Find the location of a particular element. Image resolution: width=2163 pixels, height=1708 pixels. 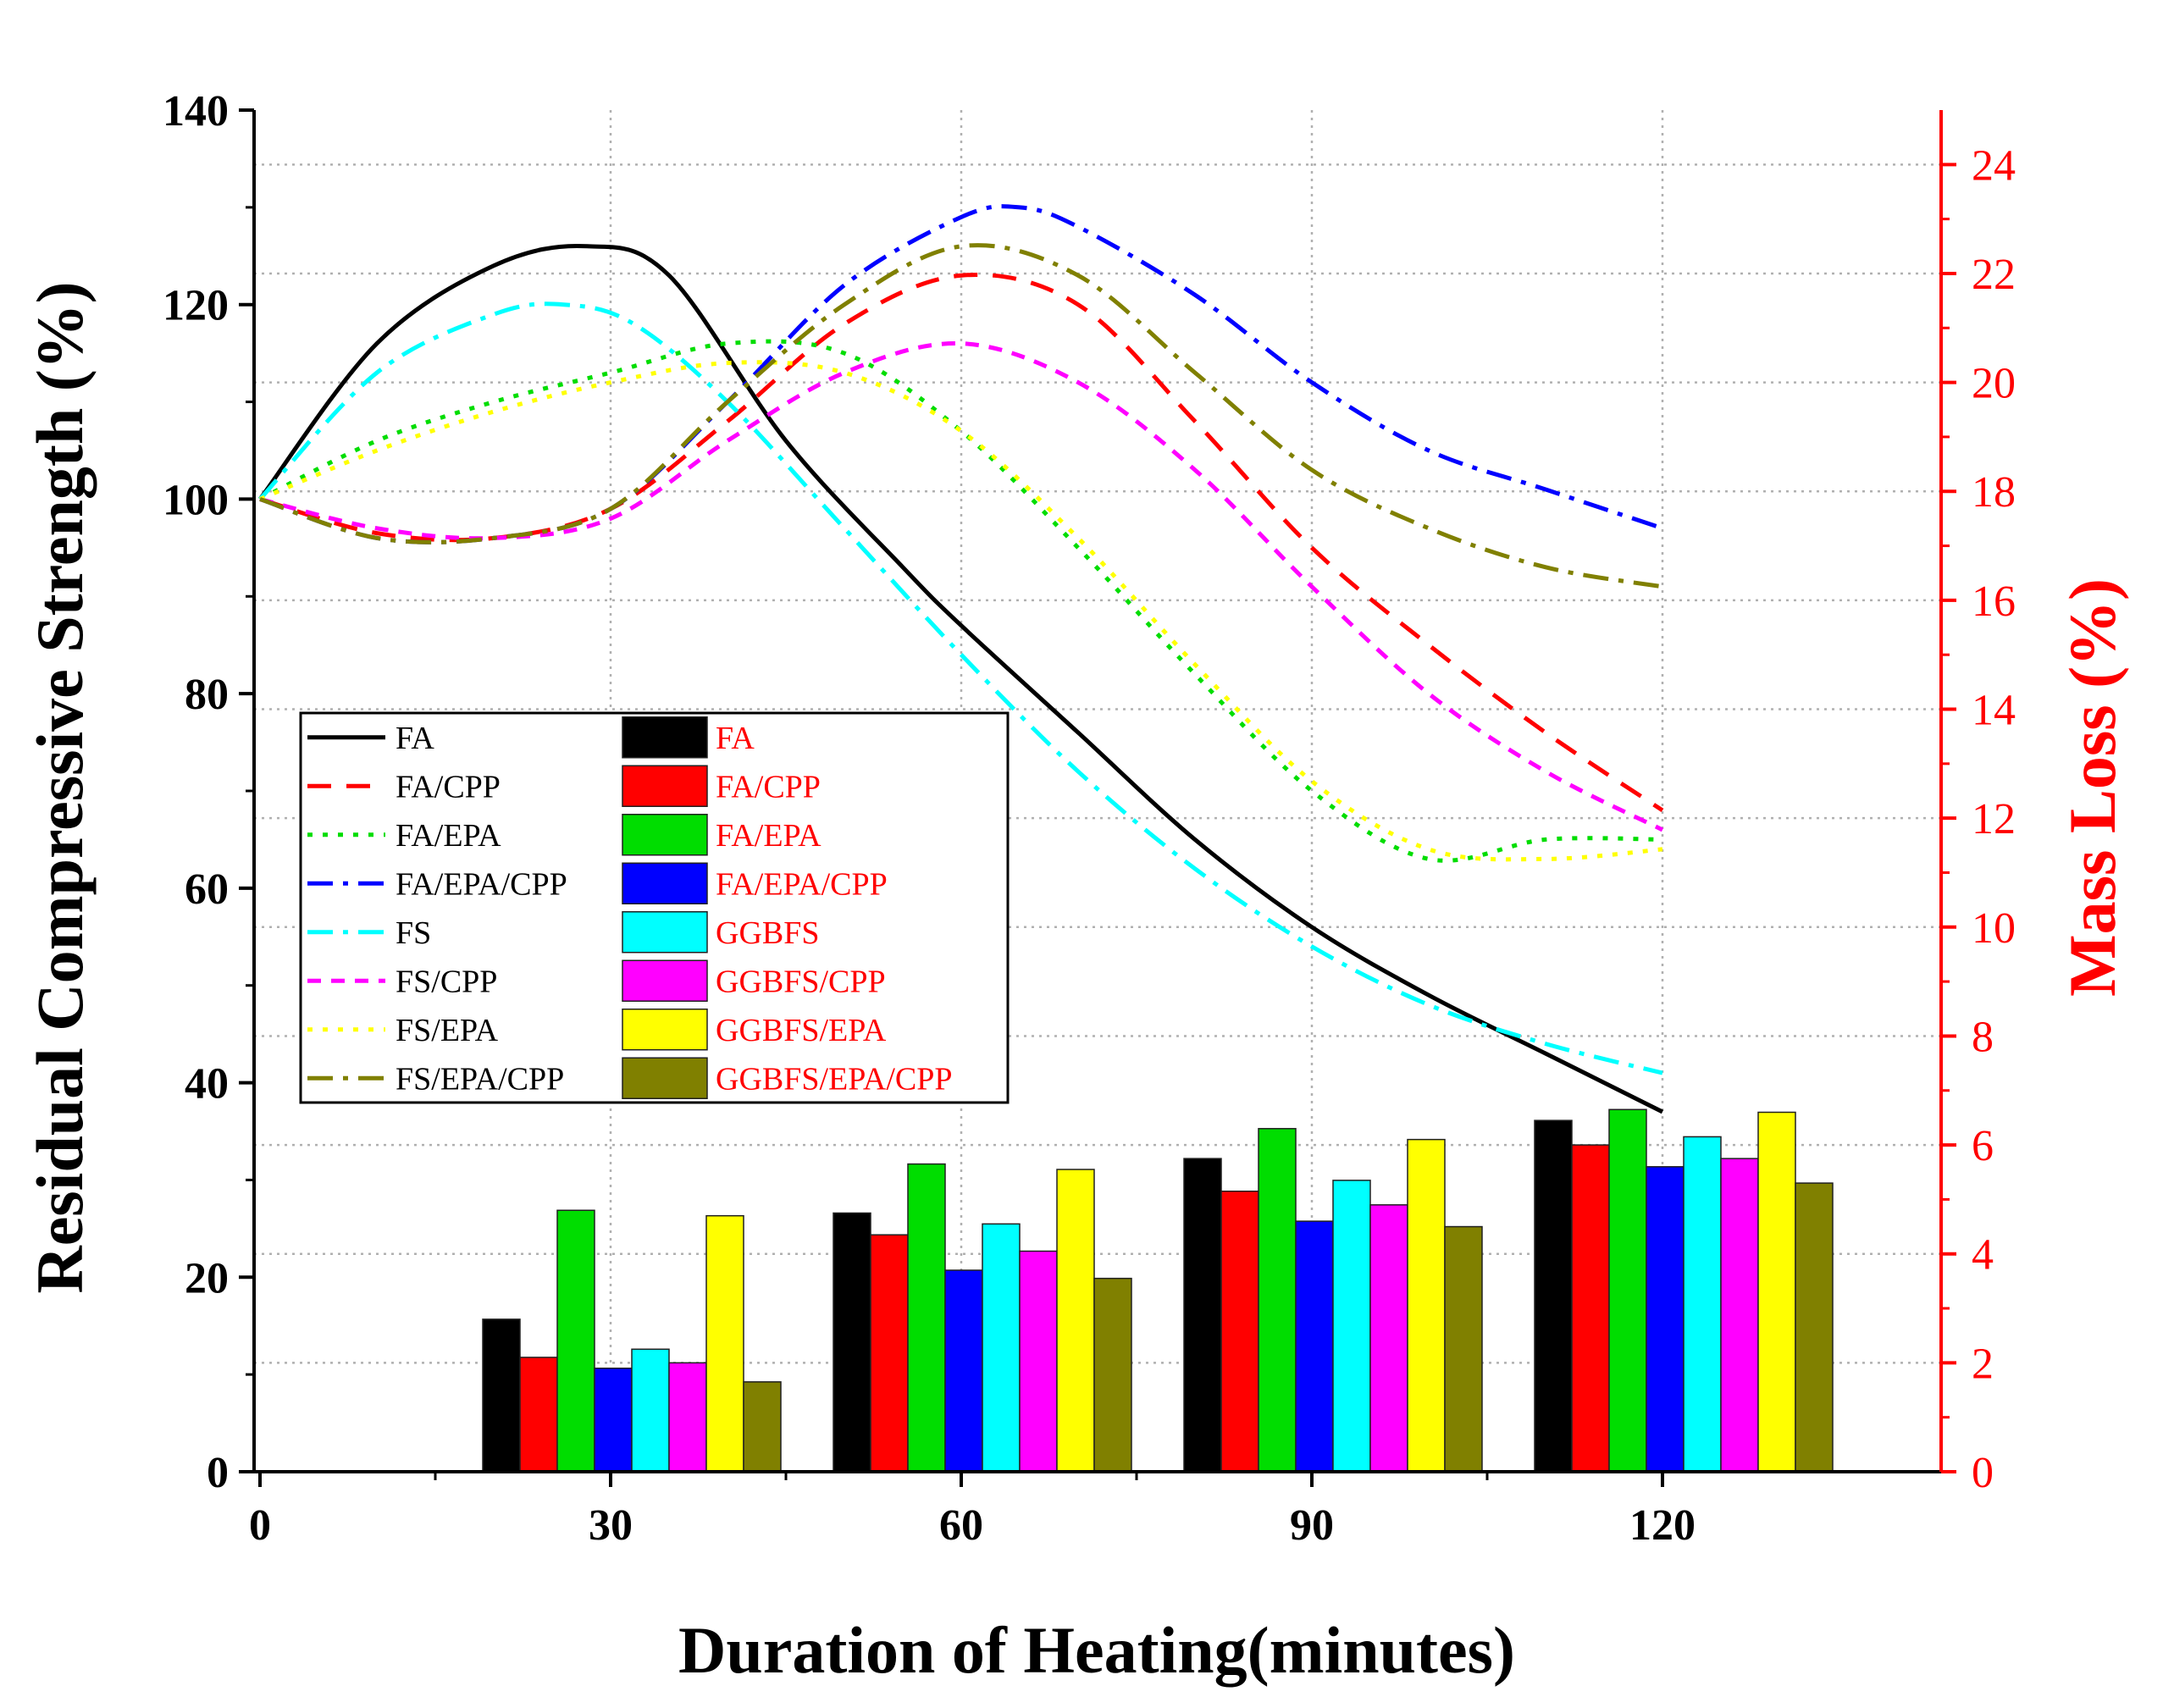

legend-bar-label: FA is located at coordinates (735, 738).